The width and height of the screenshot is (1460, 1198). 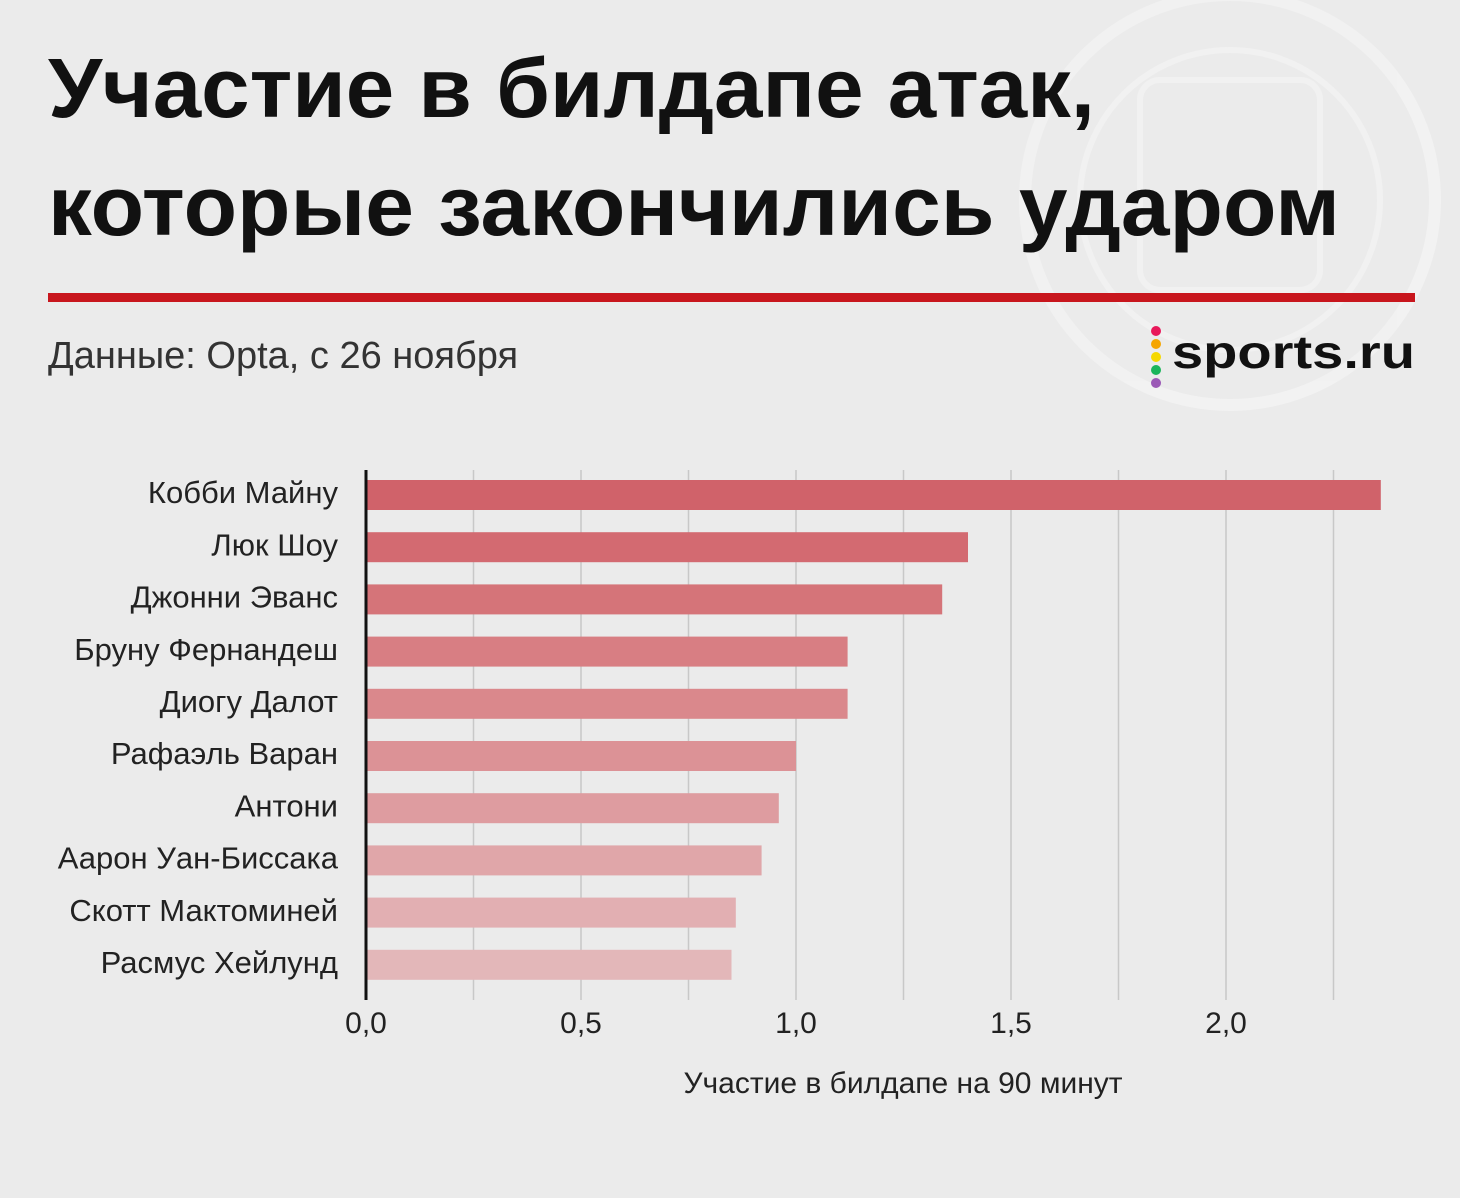 I want to click on y-tick-label: Расмус Хейлунд, so click(x=219, y=962).